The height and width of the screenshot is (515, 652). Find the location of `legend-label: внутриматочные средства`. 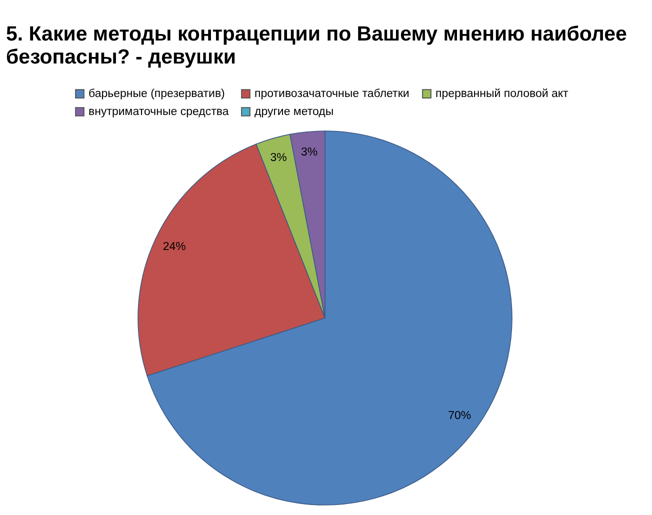

legend-label: внутриматочные средства is located at coordinates (159, 112).